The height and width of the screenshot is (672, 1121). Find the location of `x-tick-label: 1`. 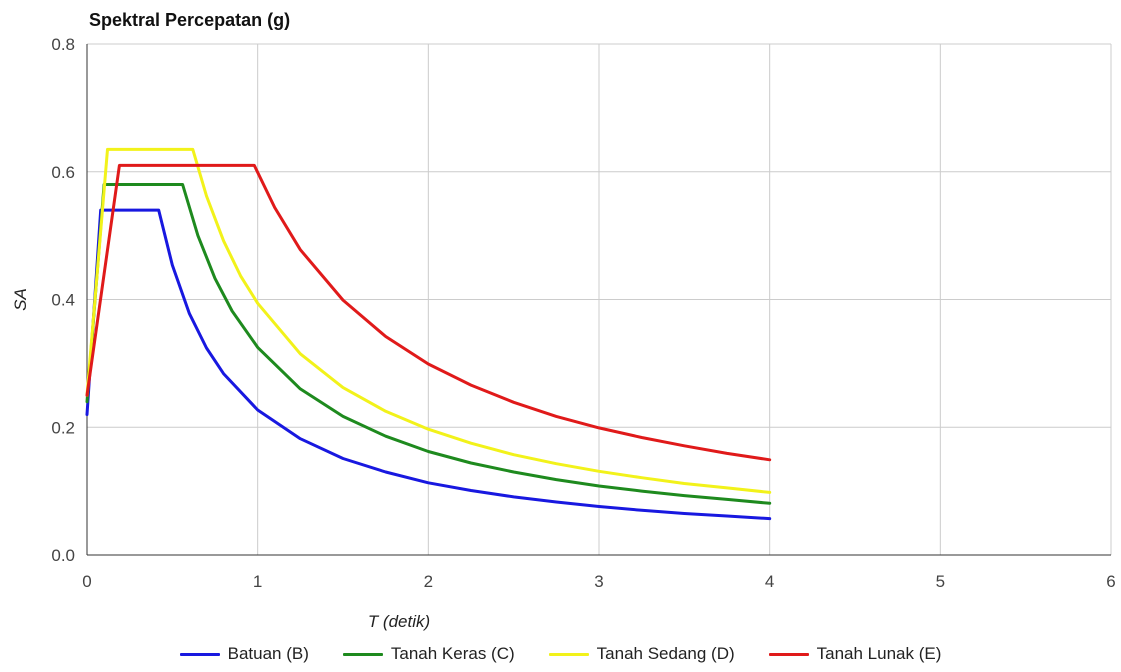

x-tick-label: 1 is located at coordinates (257, 581).